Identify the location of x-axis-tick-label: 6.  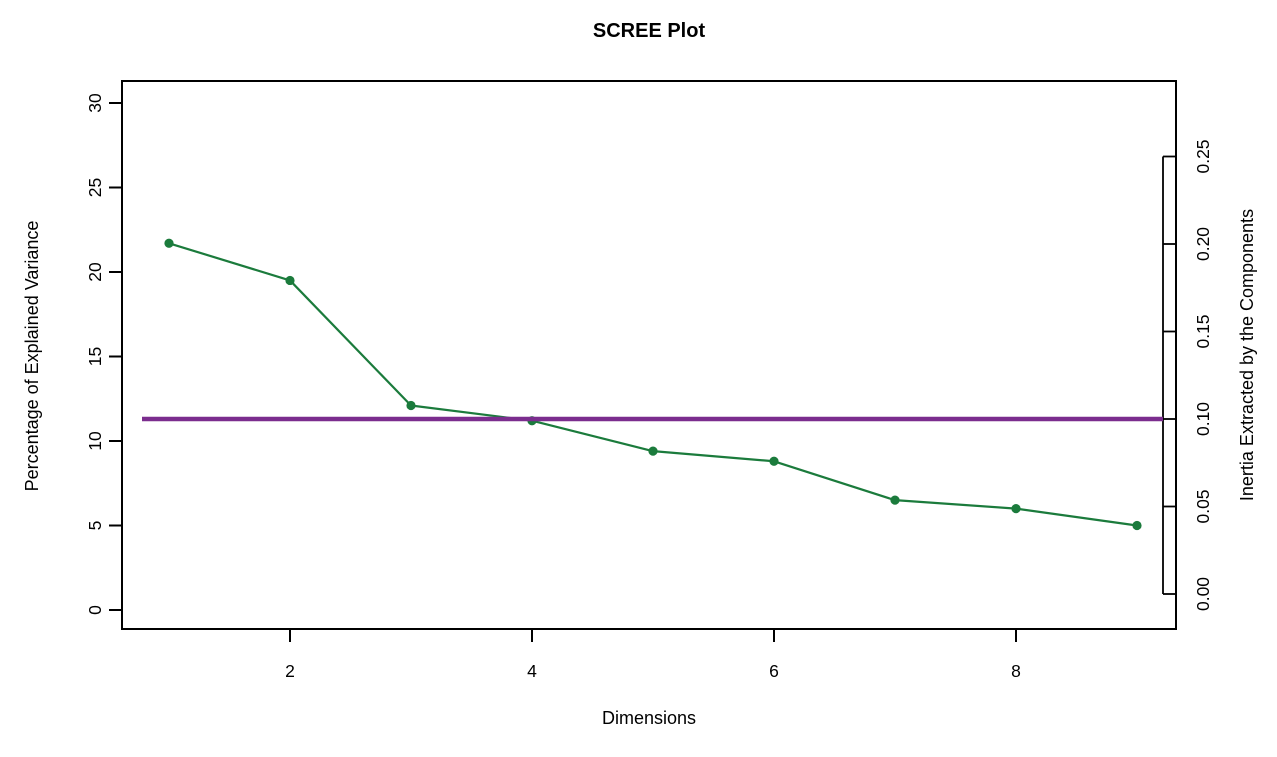
(774, 671).